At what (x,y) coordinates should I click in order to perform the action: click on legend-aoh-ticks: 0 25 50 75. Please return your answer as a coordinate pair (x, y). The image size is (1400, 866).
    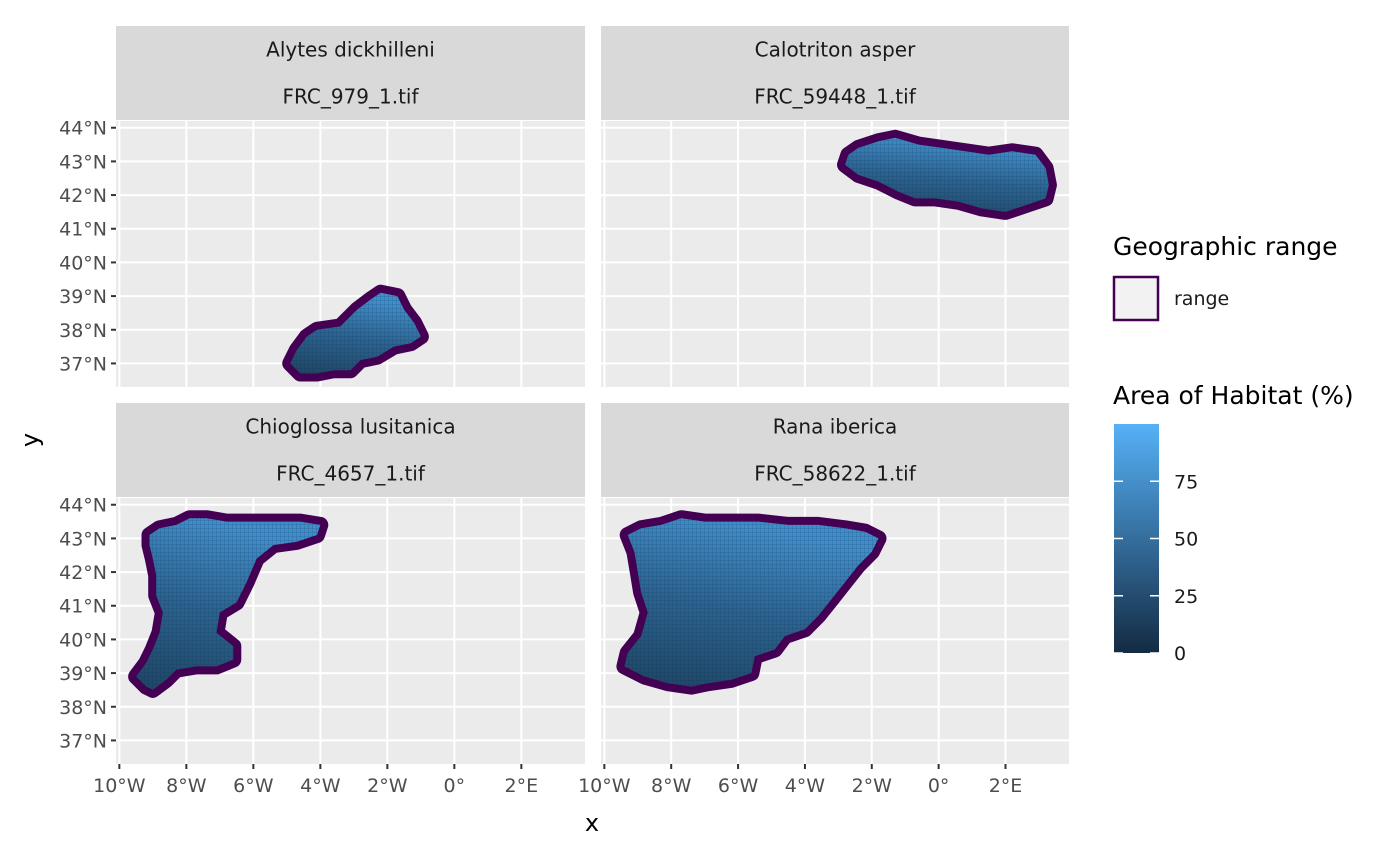
    Looking at the image, I should click on (1156, 568).